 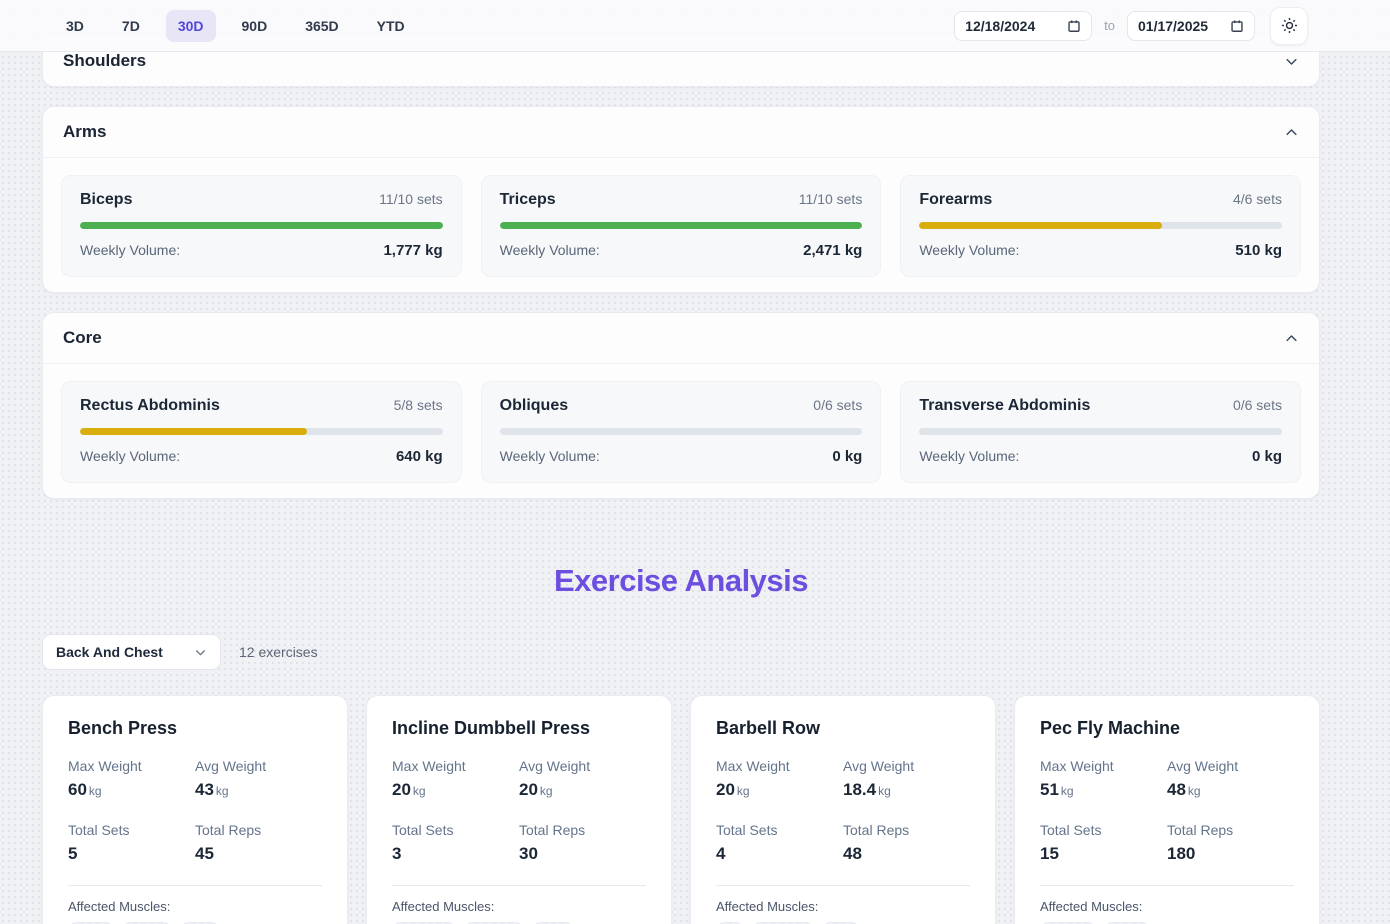 What do you see at coordinates (747, 842) in the screenshot?
I see `stat-total-sets: Total Sets 4` at bounding box center [747, 842].